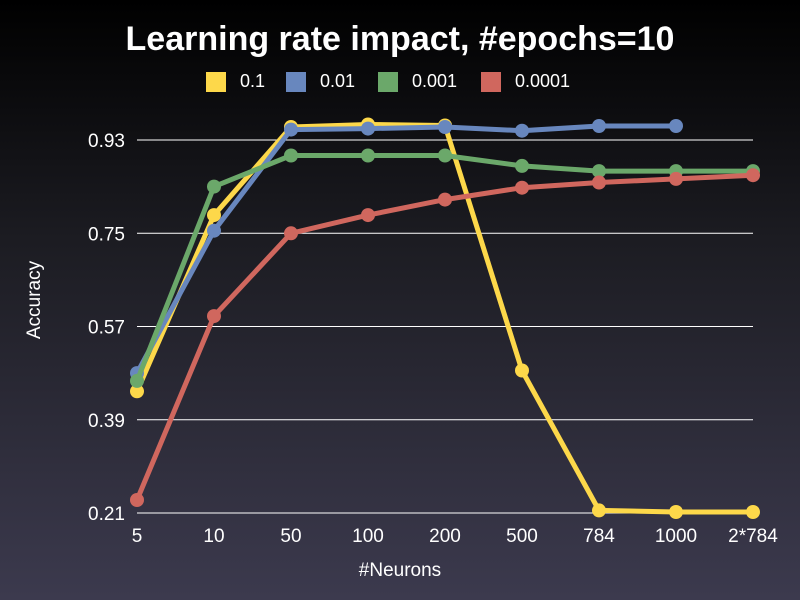  What do you see at coordinates (106, 234) in the screenshot?
I see `y-tick-label: 0.75` at bounding box center [106, 234].